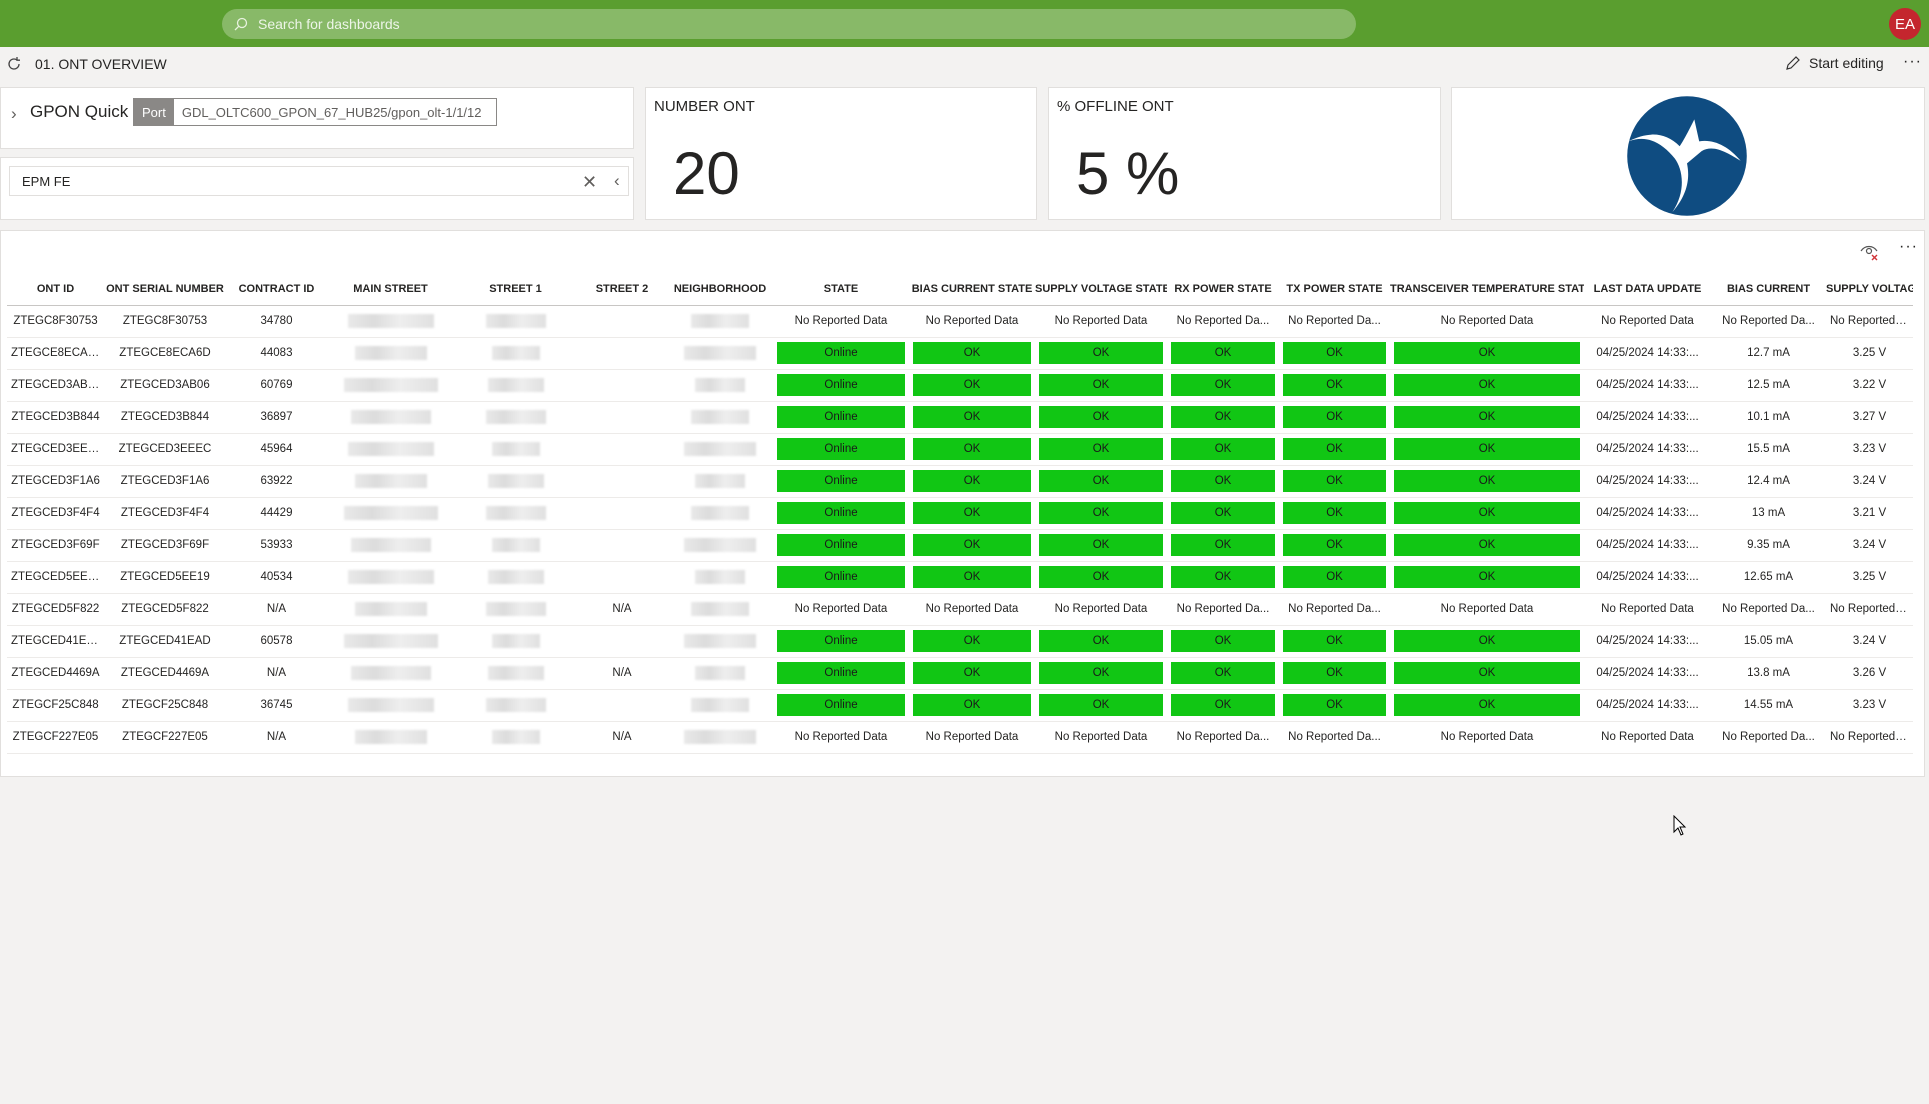 This screenshot has height=1104, width=1929. What do you see at coordinates (704, 106) in the screenshot?
I see `kpi-title: NUMBER ONT` at bounding box center [704, 106].